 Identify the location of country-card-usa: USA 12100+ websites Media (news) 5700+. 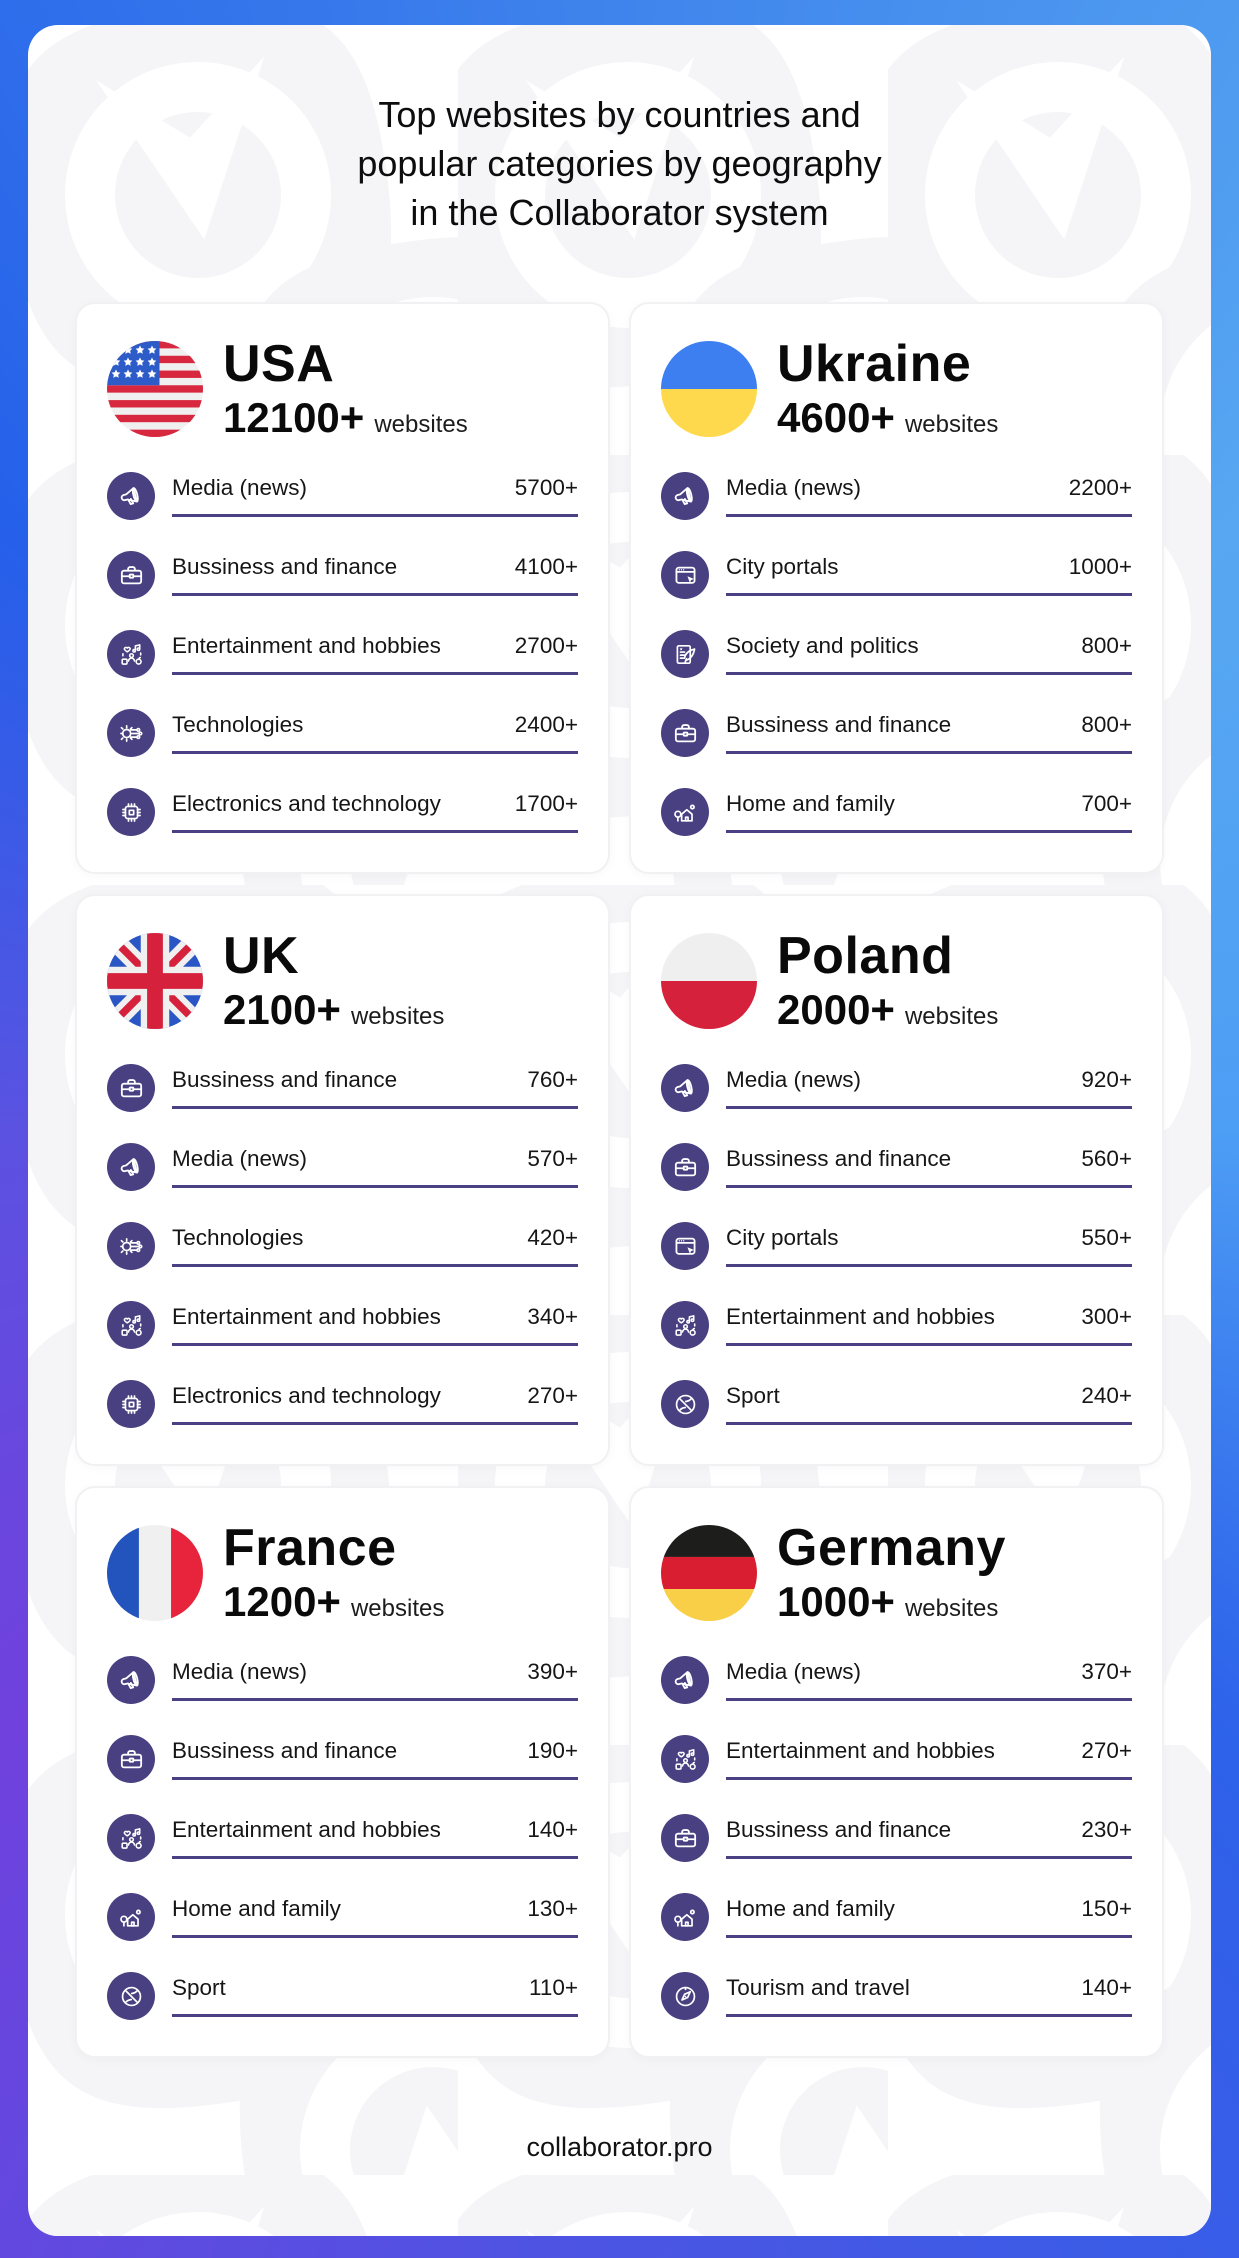
(342, 588).